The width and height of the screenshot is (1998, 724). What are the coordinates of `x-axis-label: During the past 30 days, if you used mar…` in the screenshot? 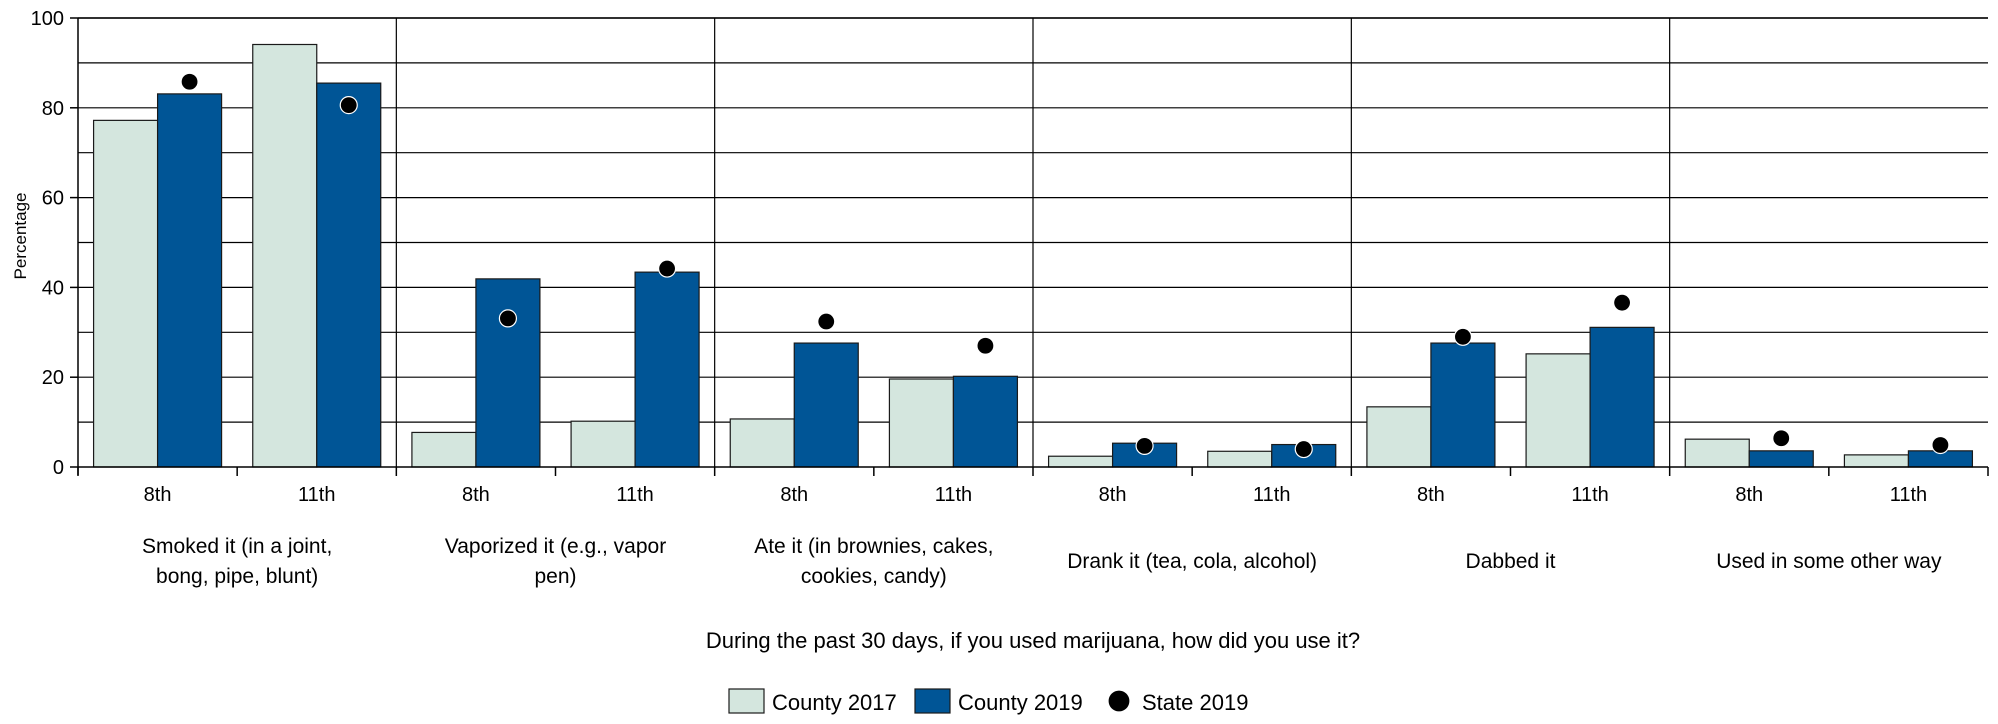 It's located at (1033, 640).